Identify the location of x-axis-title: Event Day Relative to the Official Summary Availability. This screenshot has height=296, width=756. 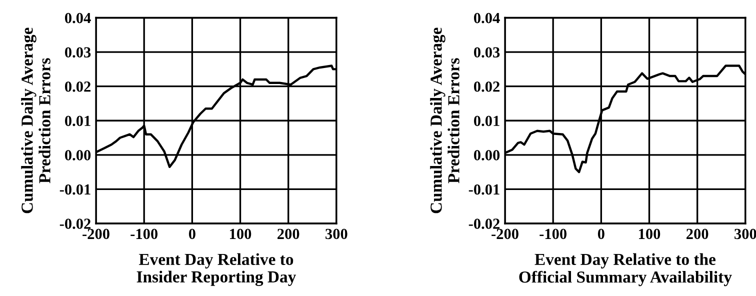
(625, 269).